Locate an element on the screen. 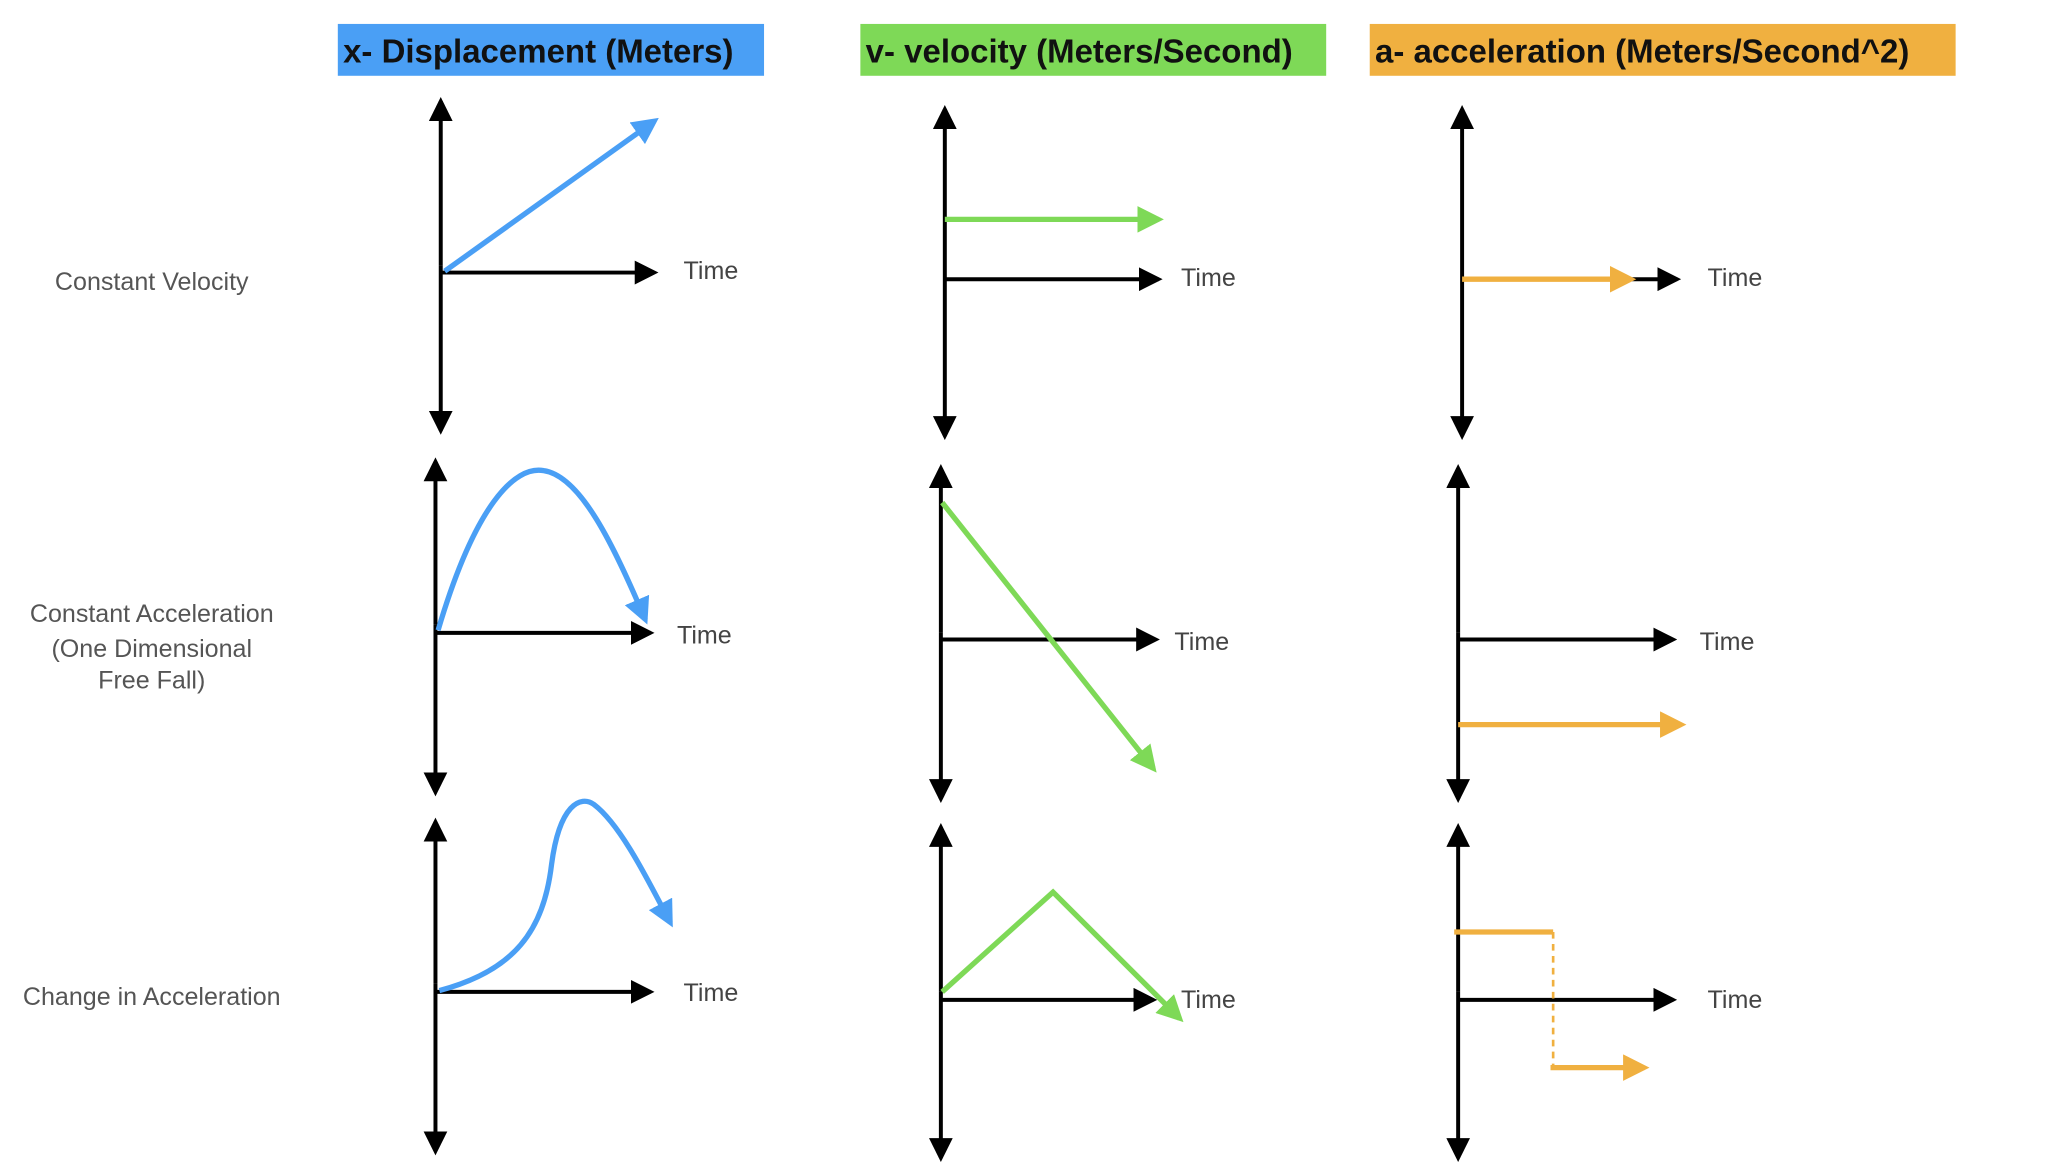 This screenshot has width=2048, height=1170. header-velocity-text: v- velocity (Meters/Second) is located at coordinates (1079, 51).